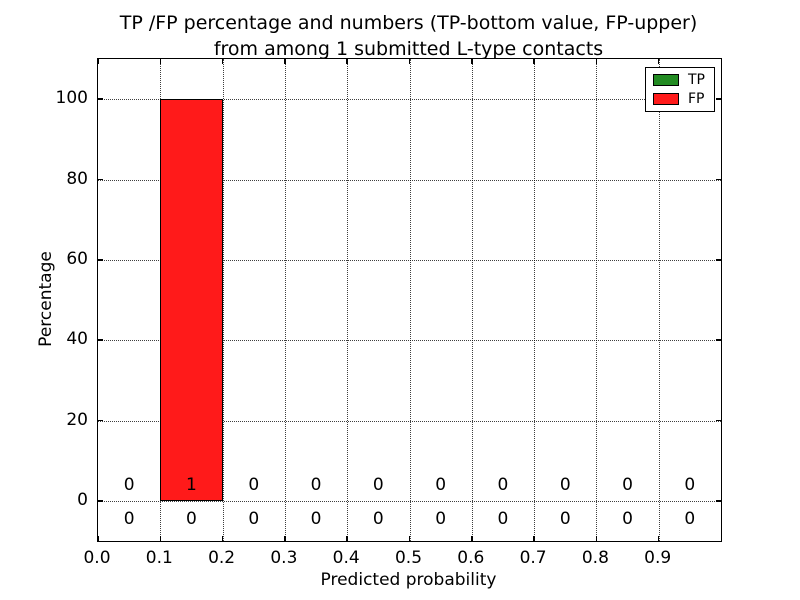 Image resolution: width=800 pixels, height=600 pixels. Describe the element at coordinates (159, 558) in the screenshot. I see `x-tick-label: 0.1` at that location.